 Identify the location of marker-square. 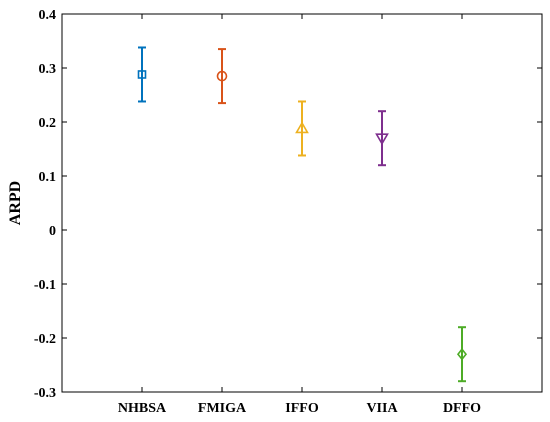
(142, 74).